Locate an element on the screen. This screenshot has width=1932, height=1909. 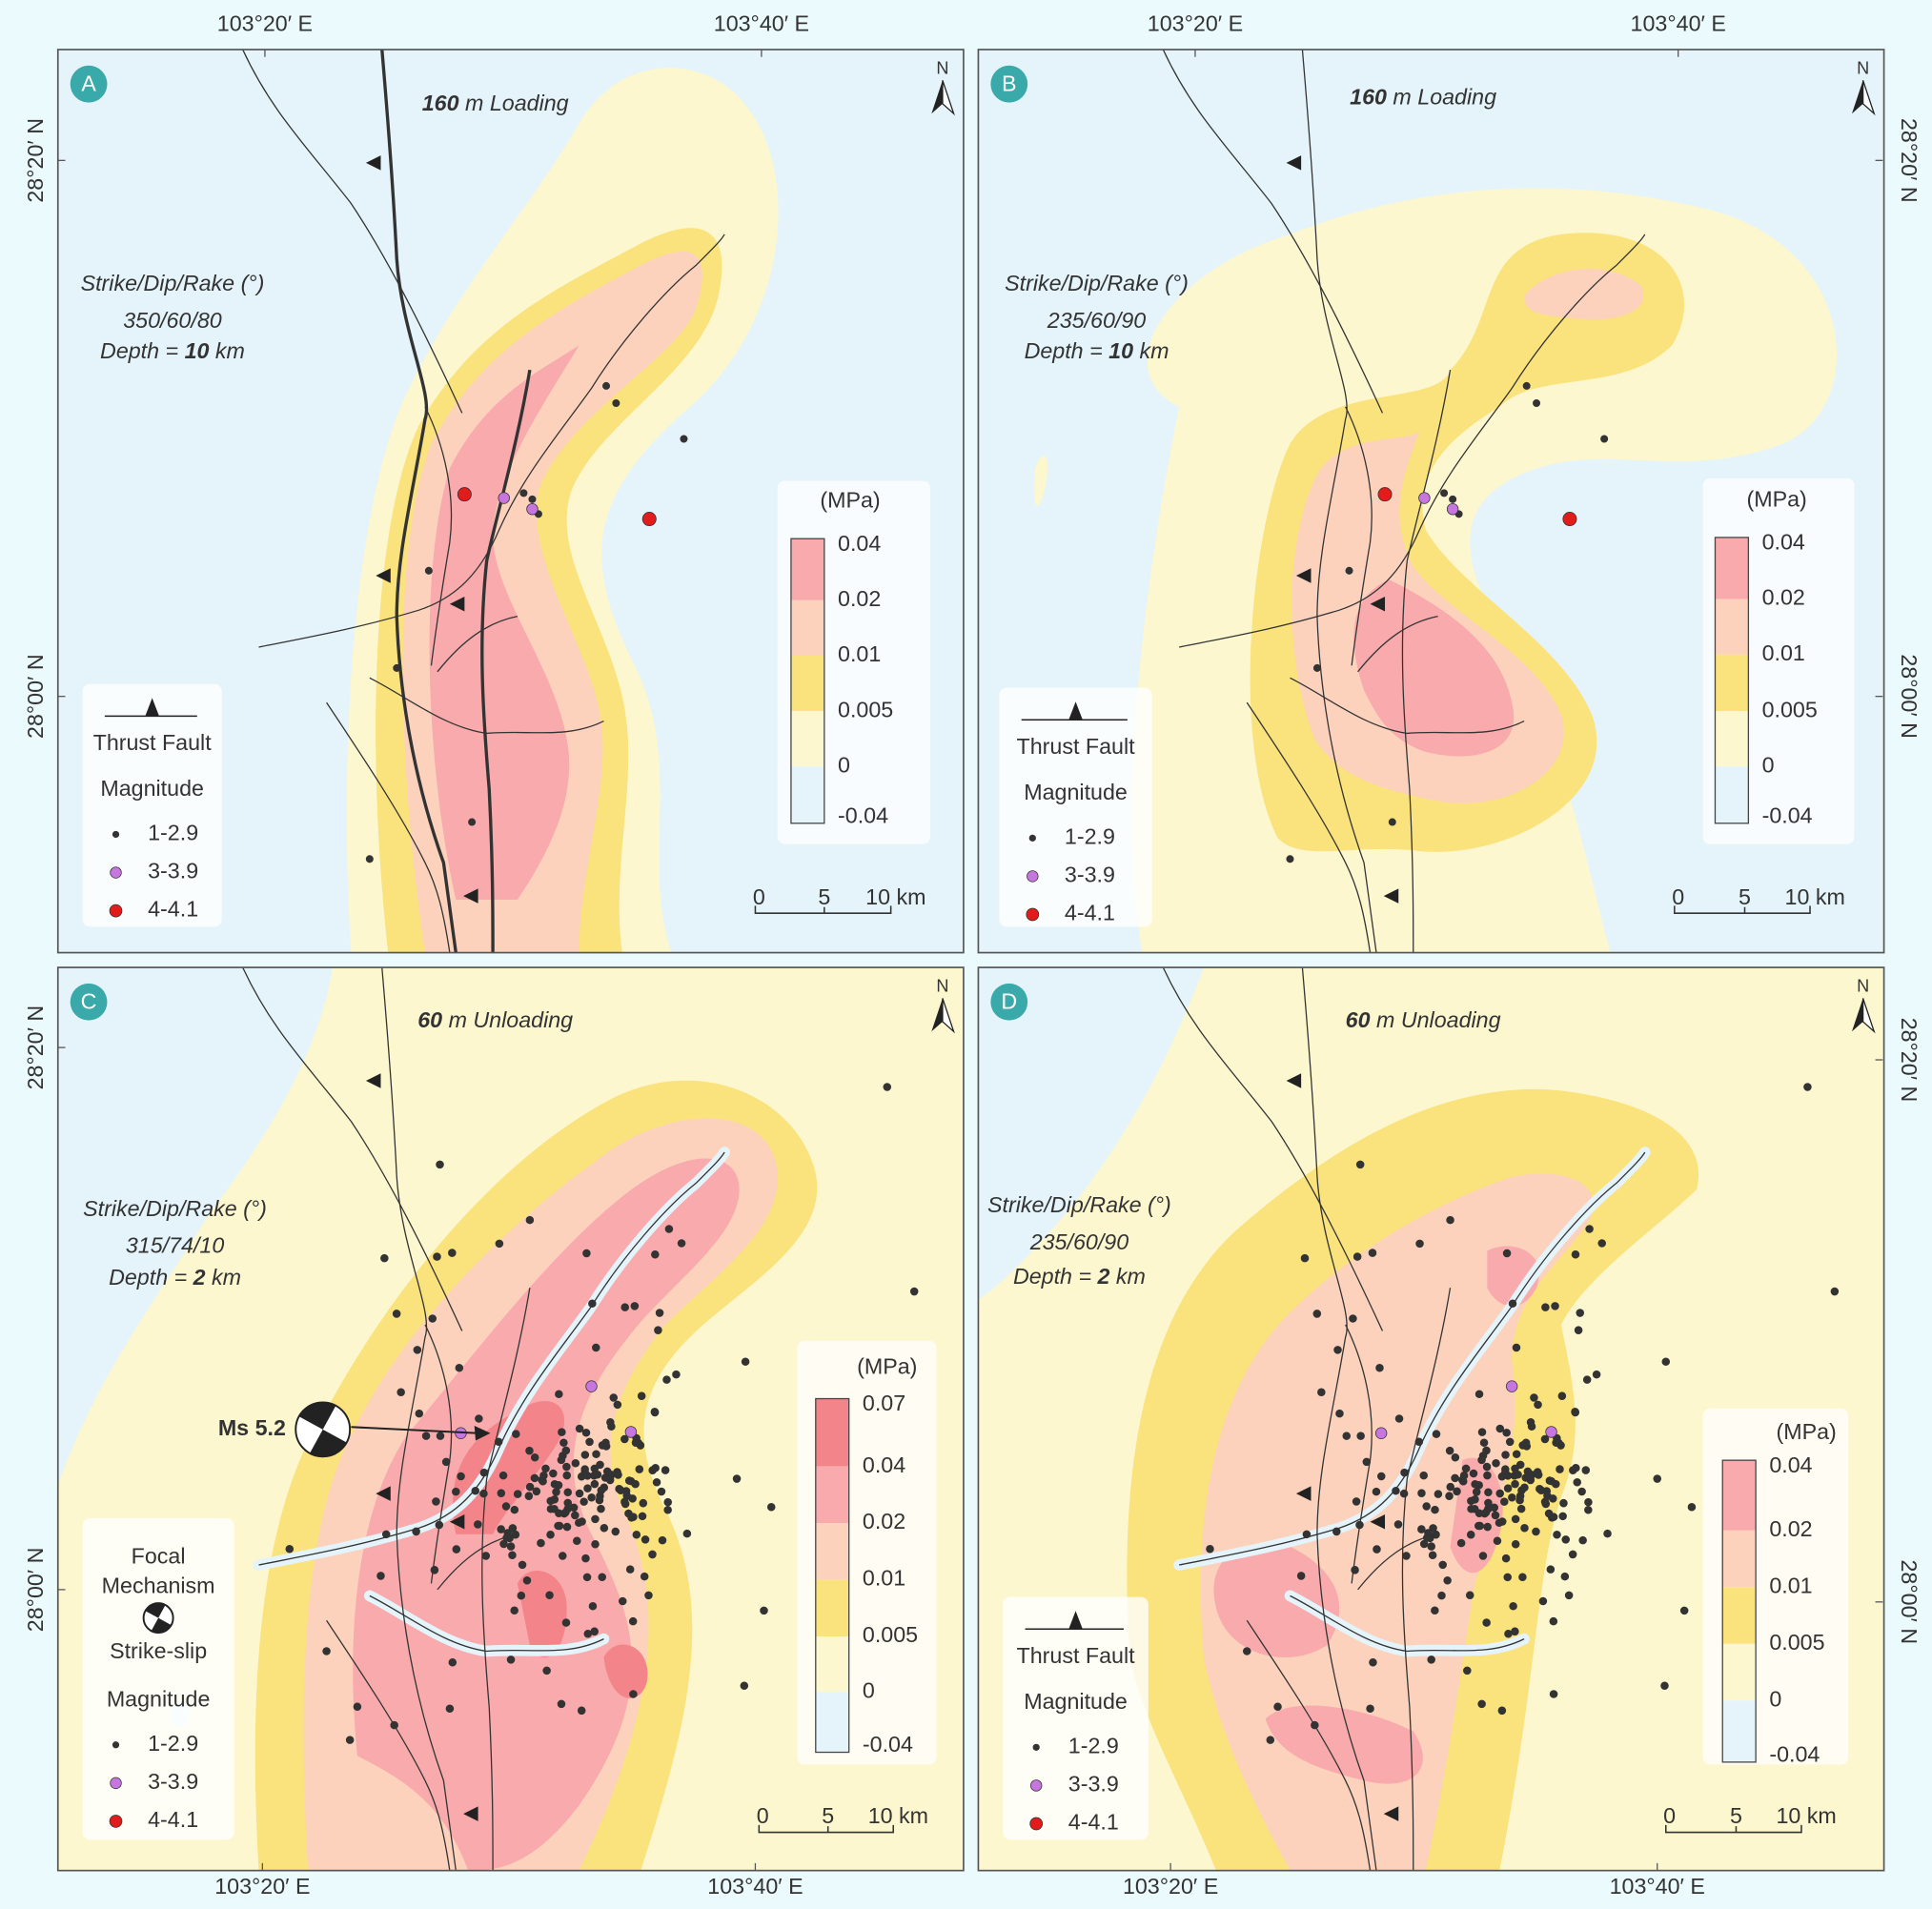
scenario-value: 160 is located at coordinates (441, 103).